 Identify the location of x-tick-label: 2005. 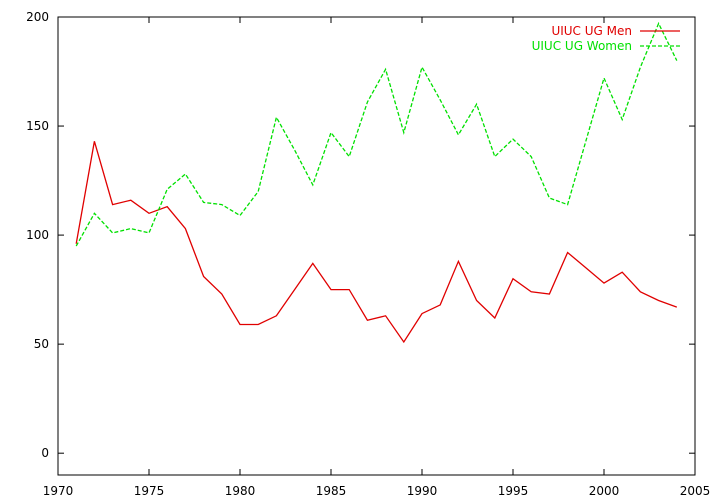
(695, 491).